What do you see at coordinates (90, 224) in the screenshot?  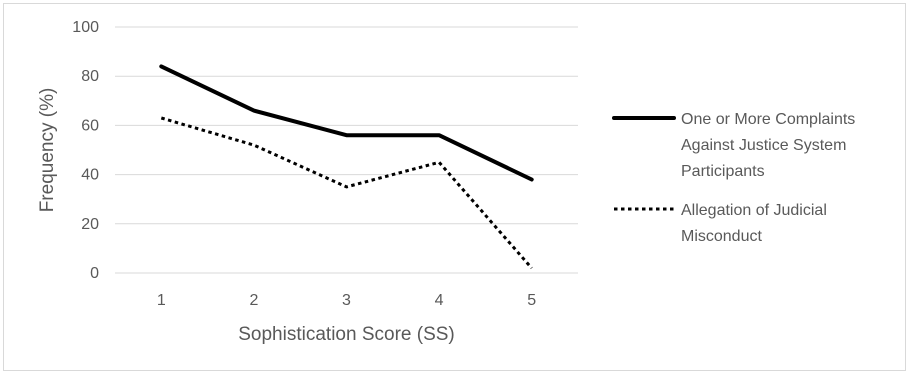 I see `y-tick-label: 20` at bounding box center [90, 224].